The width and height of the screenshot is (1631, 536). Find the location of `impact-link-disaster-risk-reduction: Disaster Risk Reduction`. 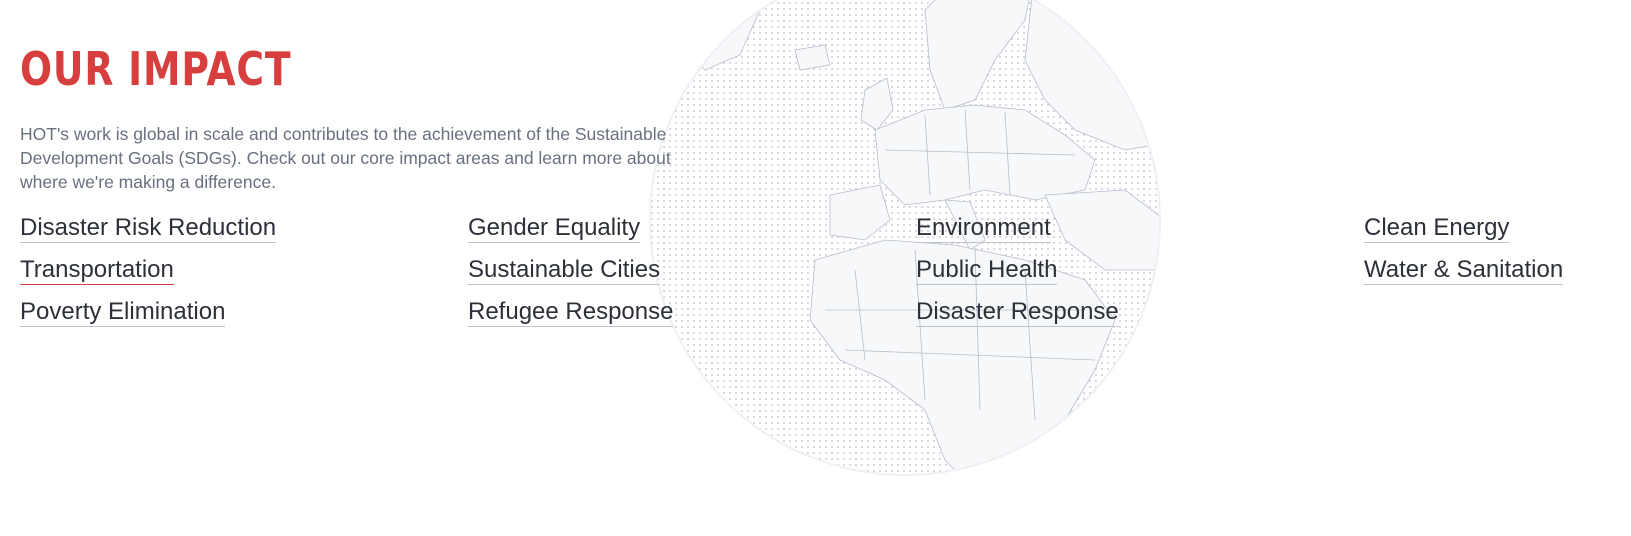

impact-link-disaster-risk-reduction: Disaster Risk Reduction is located at coordinates (148, 228).